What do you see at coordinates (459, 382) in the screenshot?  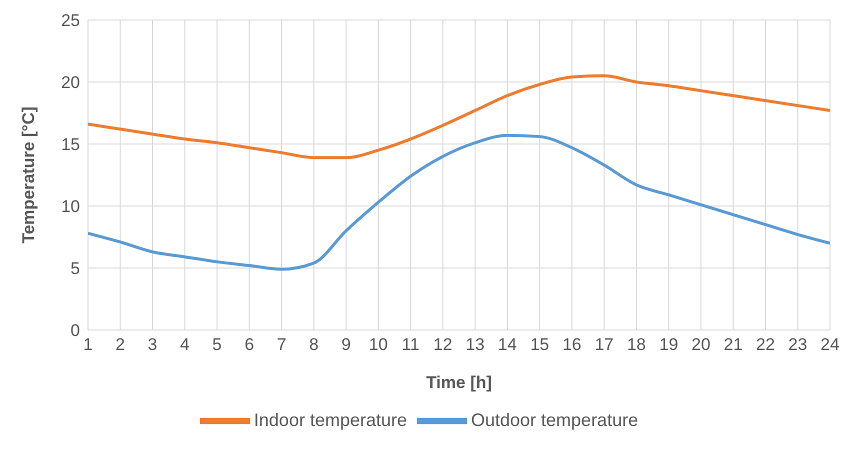 I see `x-axis-title: Time [h]` at bounding box center [459, 382].